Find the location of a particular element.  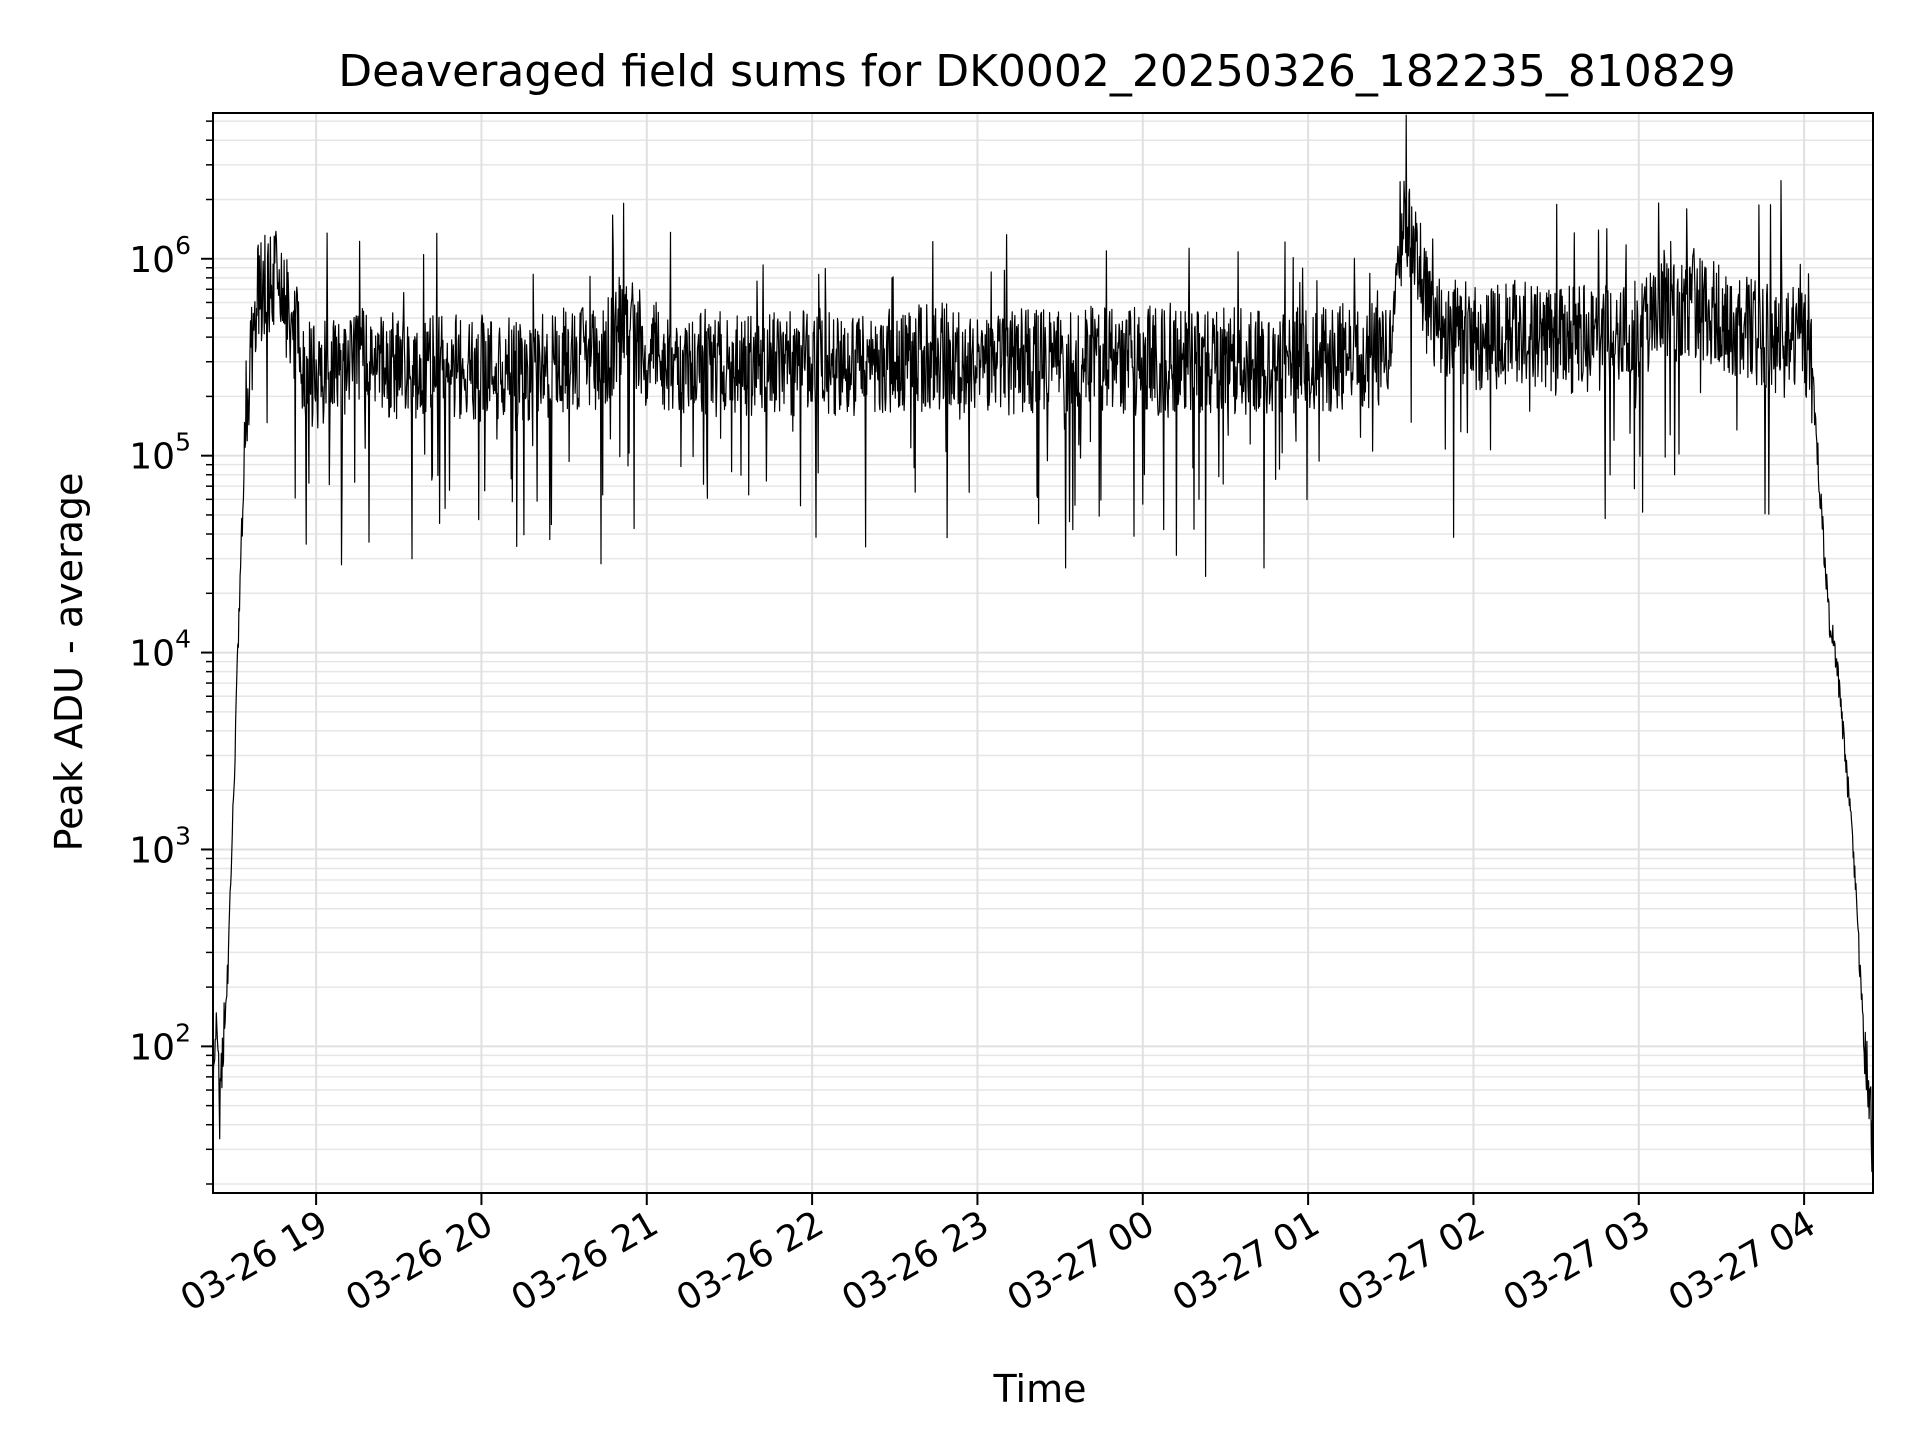

y-tick-label: 10⁵ is located at coordinates (160, 453).